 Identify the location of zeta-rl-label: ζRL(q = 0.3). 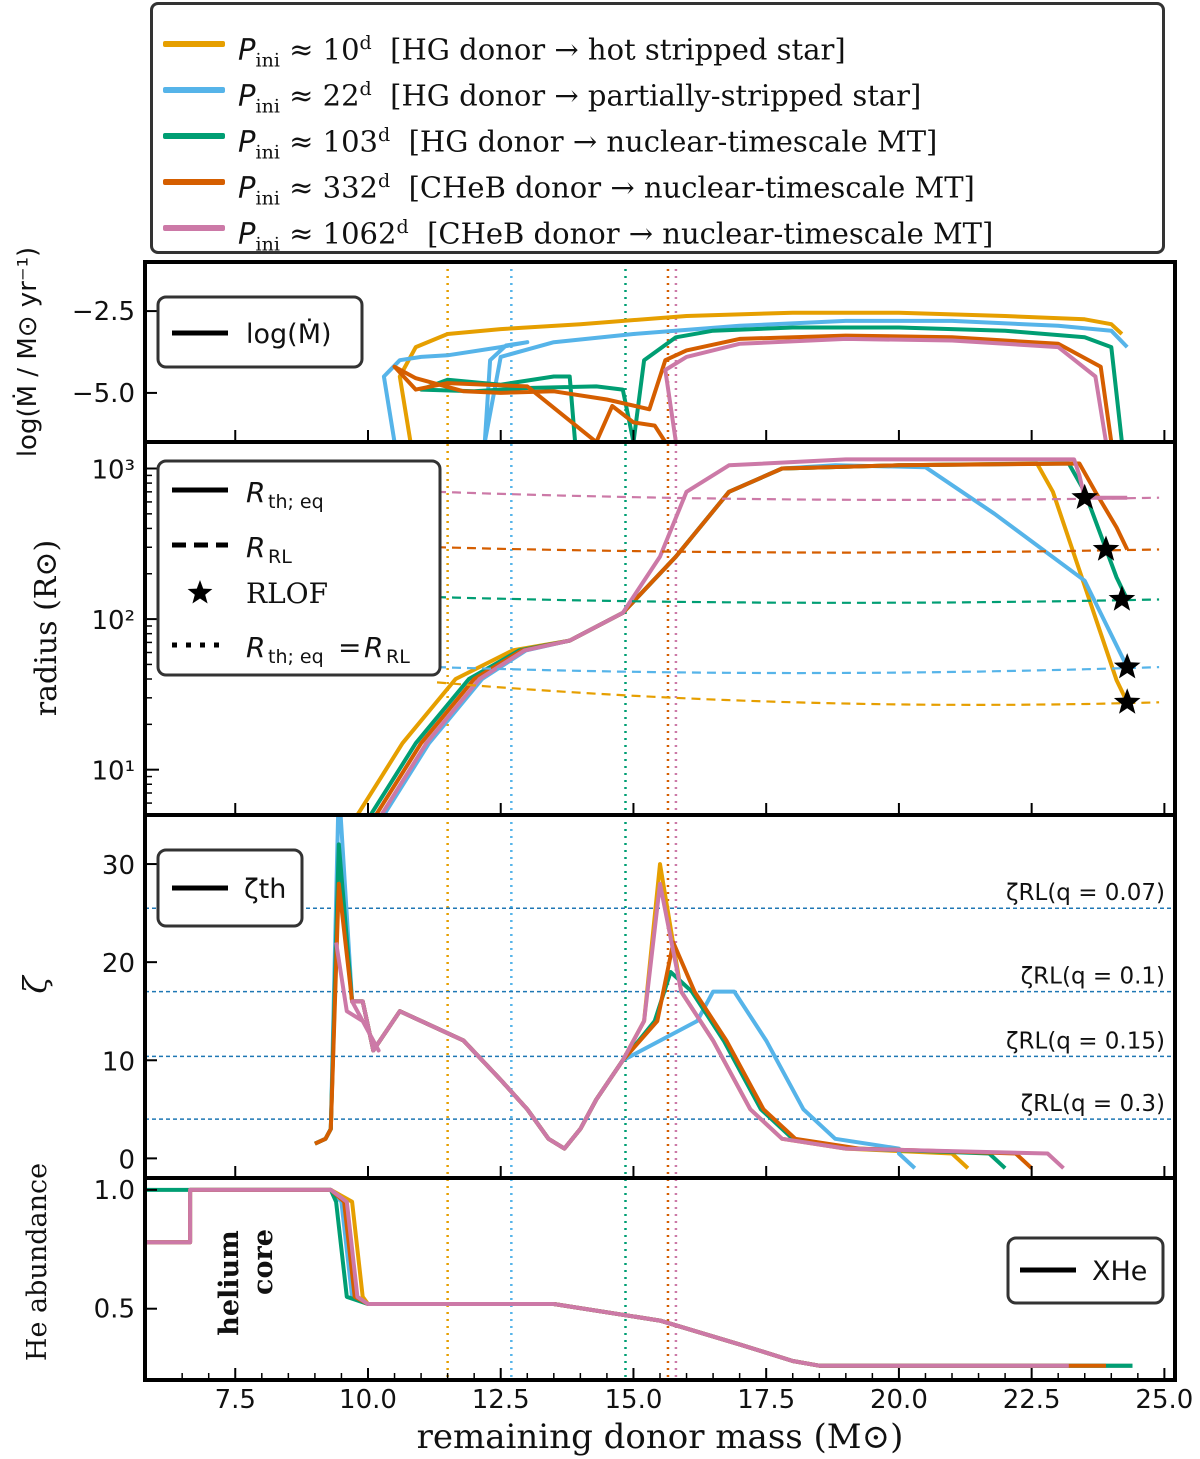
(1093, 1104).